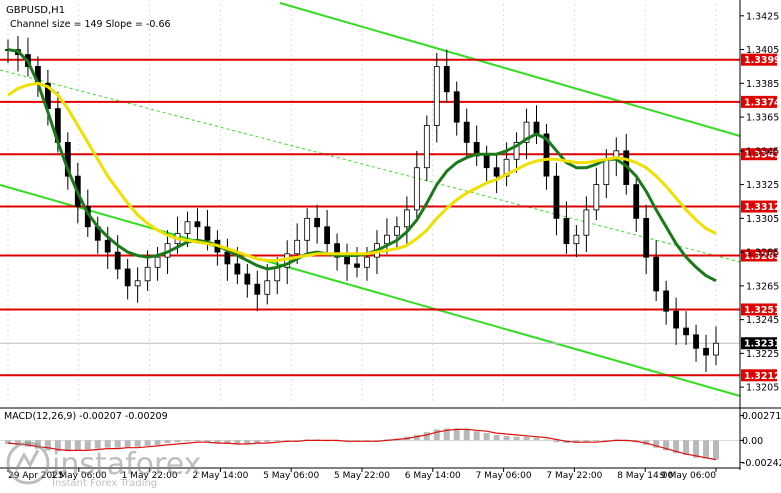 The image size is (781, 493). Describe the element at coordinates (762, 310) in the screenshot. I see `level-label: 1.3251` at that location.